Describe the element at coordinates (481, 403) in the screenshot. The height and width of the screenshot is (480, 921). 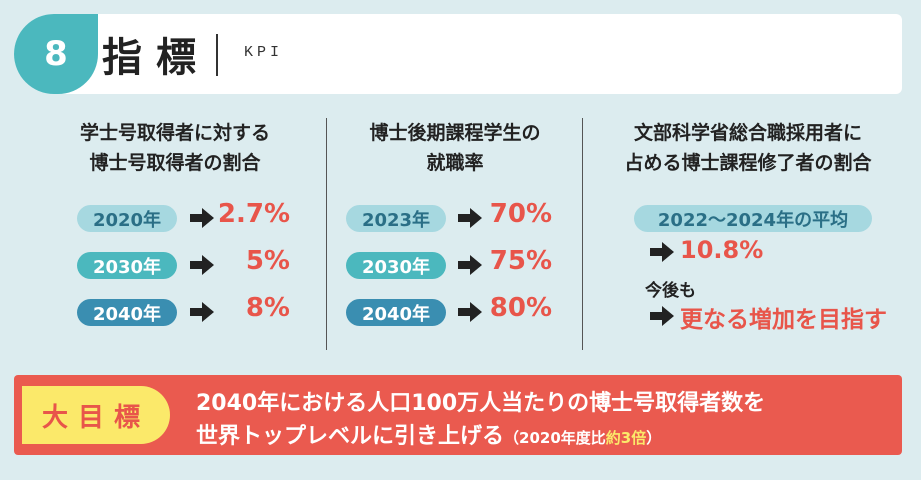
I see `goal-text-line-1: 2040年における人口100万人当たりの博士号取得者数を` at that location.